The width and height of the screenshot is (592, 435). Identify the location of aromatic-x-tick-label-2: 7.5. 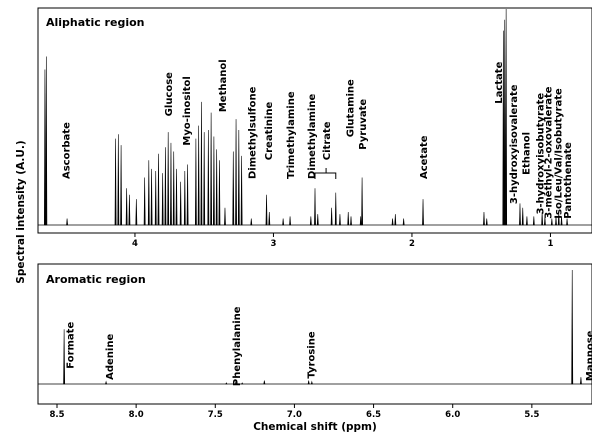
(215, 415).